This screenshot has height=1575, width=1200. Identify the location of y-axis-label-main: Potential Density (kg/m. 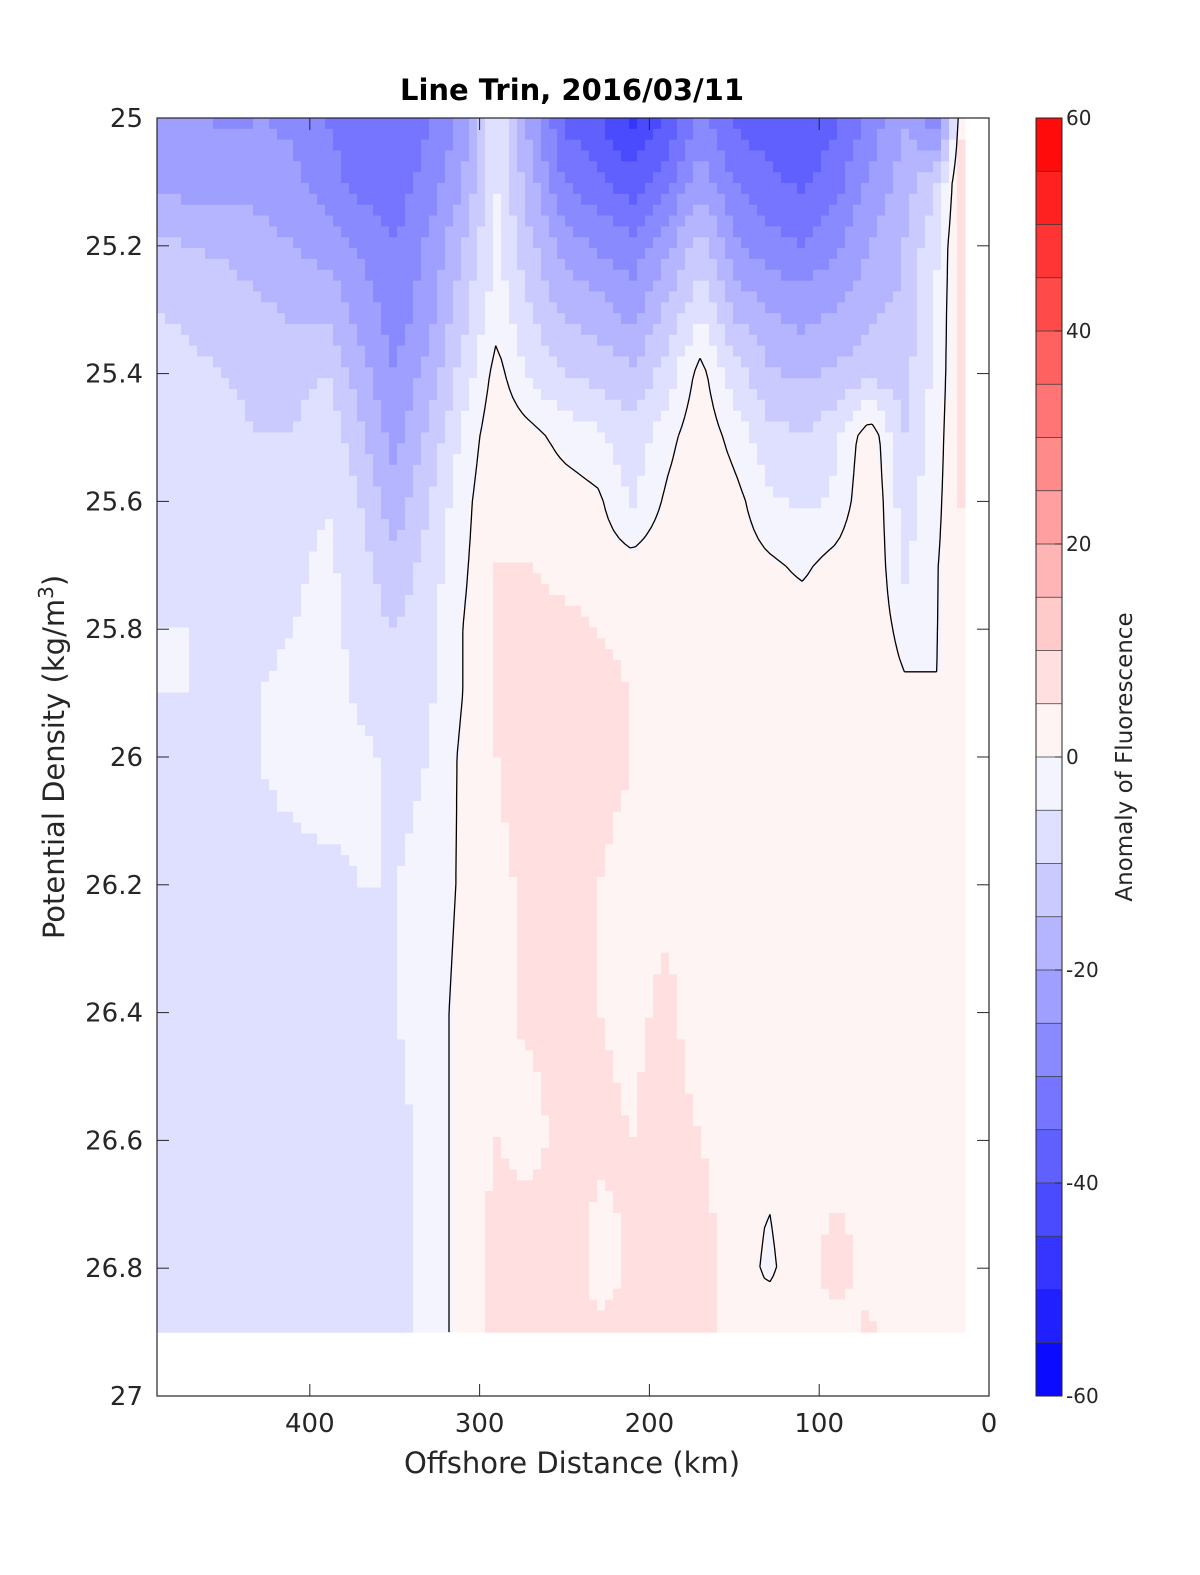
(54, 769).